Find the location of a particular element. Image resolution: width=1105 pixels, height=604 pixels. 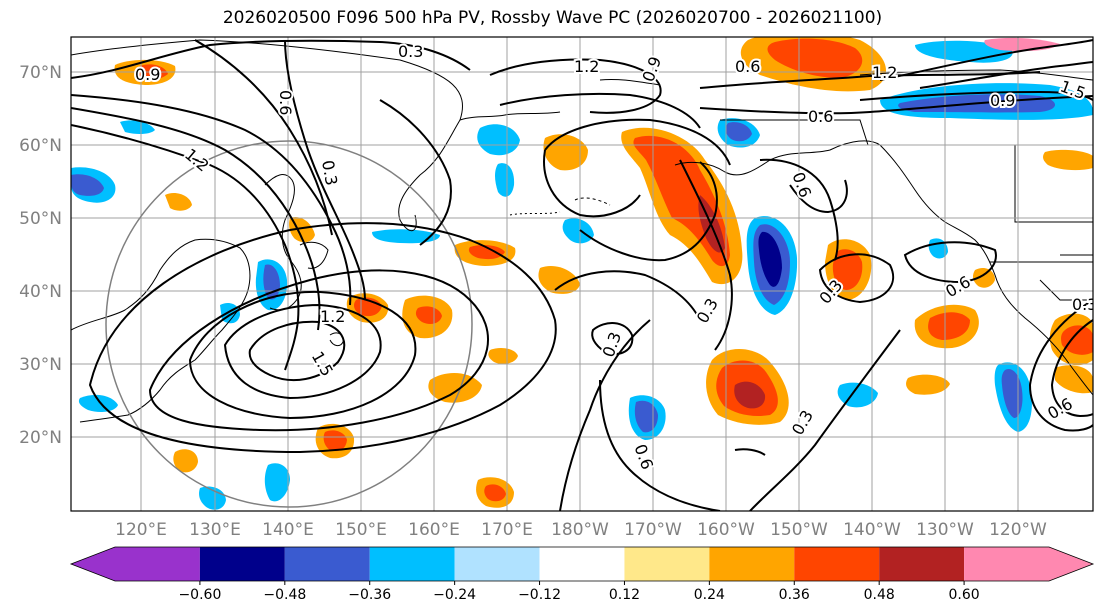

lon-label: 120°E is located at coordinates (141, 530).